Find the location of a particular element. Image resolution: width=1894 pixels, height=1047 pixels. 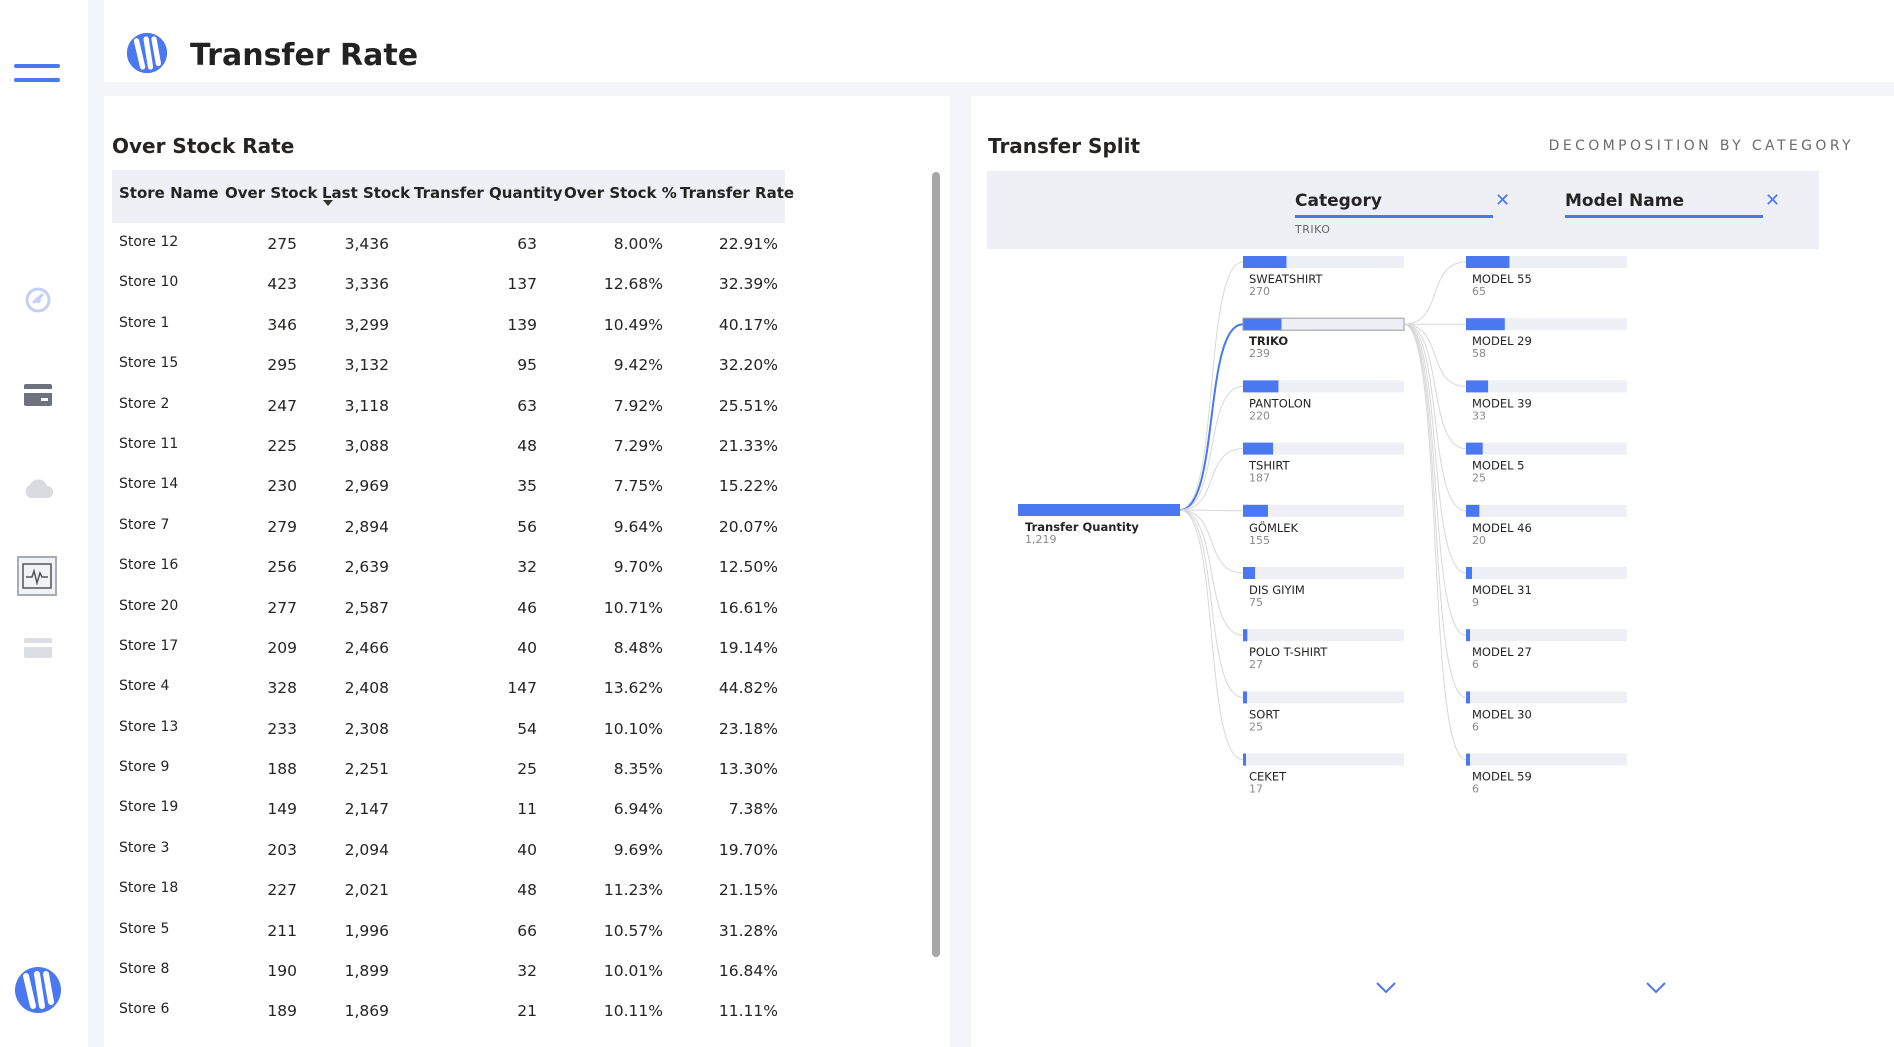

gauge-icon is located at coordinates (38, 300).